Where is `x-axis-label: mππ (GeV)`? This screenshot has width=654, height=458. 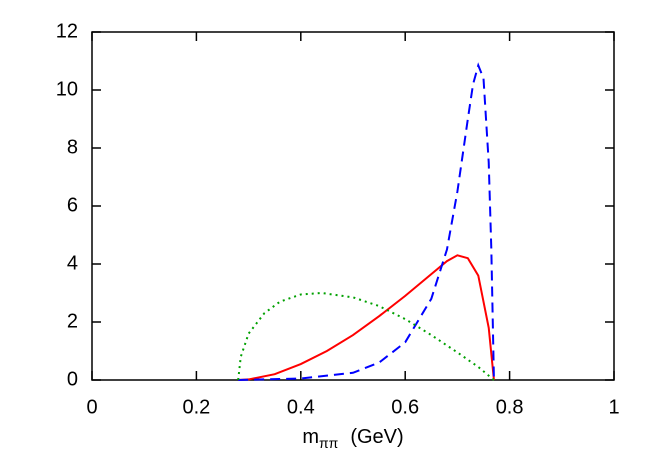
x-axis-label: mππ (GeV) is located at coordinates (352, 438).